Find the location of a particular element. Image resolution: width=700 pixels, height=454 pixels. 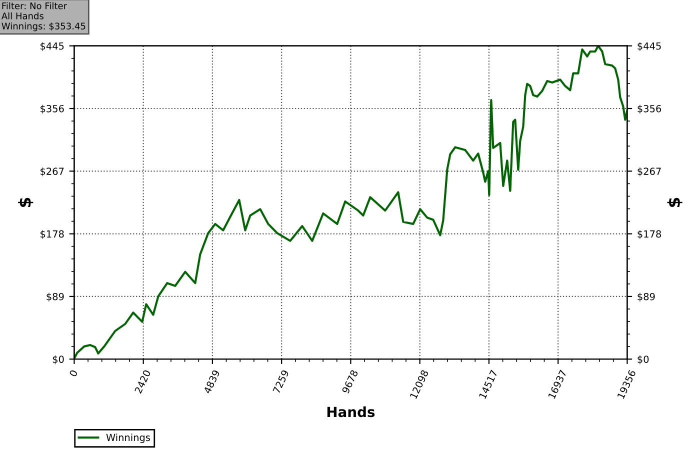

x-tick-label: 4839 is located at coordinates (211, 382).